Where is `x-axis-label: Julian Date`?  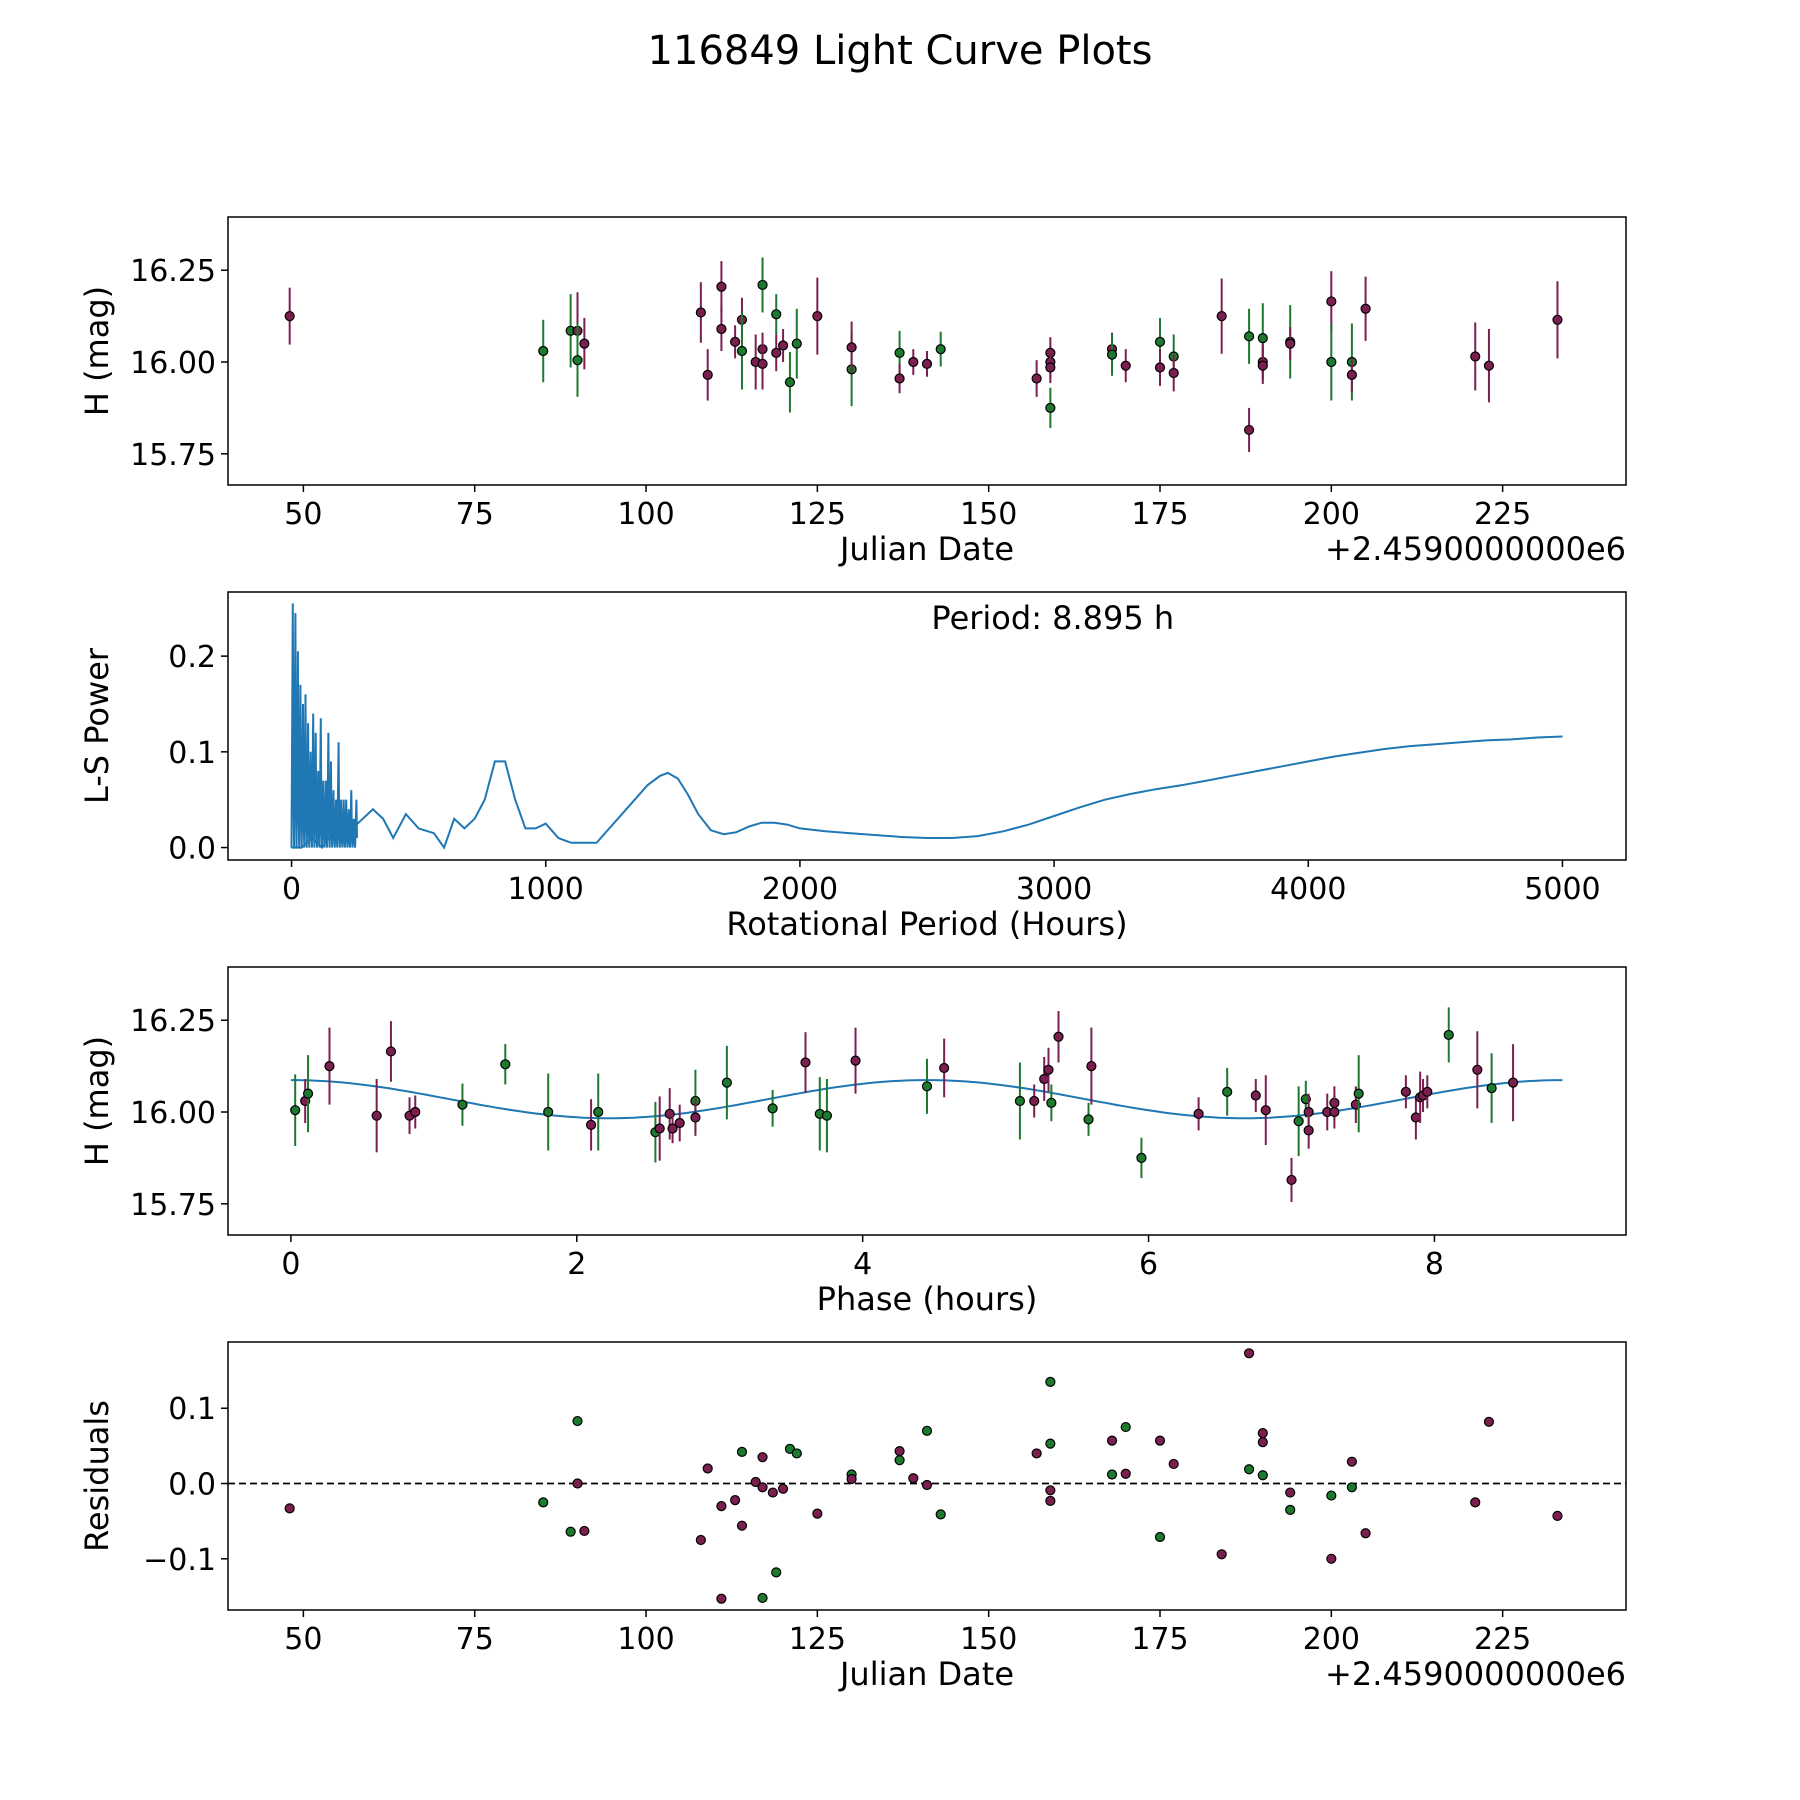
x-axis-label: Julian Date is located at coordinates (926, 549).